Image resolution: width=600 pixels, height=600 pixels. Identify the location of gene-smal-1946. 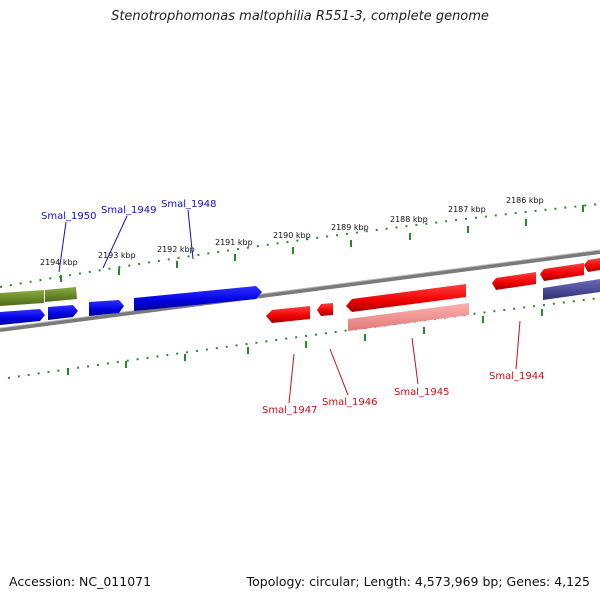
(325, 309).